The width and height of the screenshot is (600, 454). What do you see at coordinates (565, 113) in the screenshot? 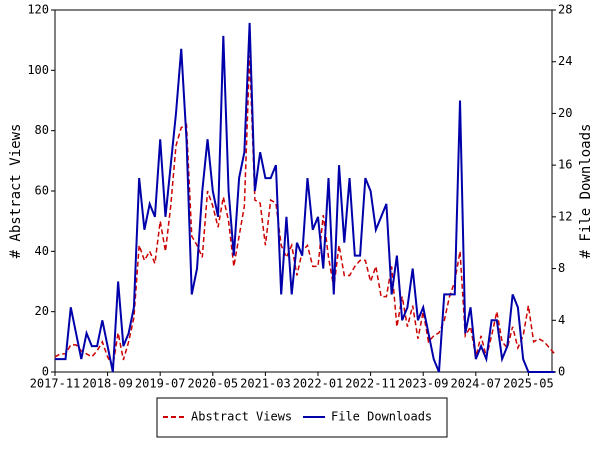
I see `y2-tick-label: 20` at bounding box center [565, 113].